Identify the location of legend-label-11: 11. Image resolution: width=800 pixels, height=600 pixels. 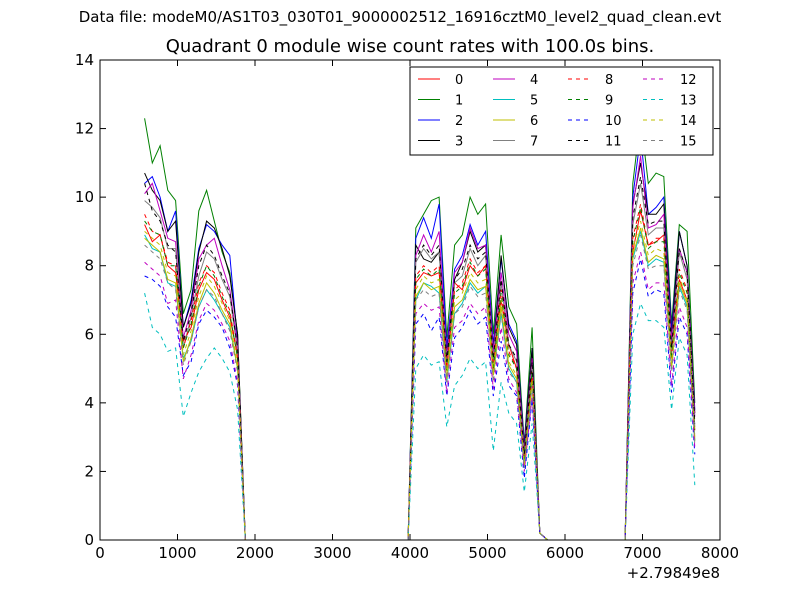
(613, 142).